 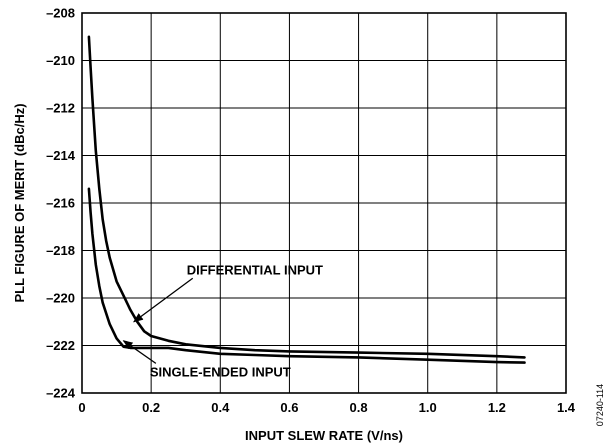 What do you see at coordinates (428, 407) in the screenshot?
I see `x-tick-label: 1.0` at bounding box center [428, 407].